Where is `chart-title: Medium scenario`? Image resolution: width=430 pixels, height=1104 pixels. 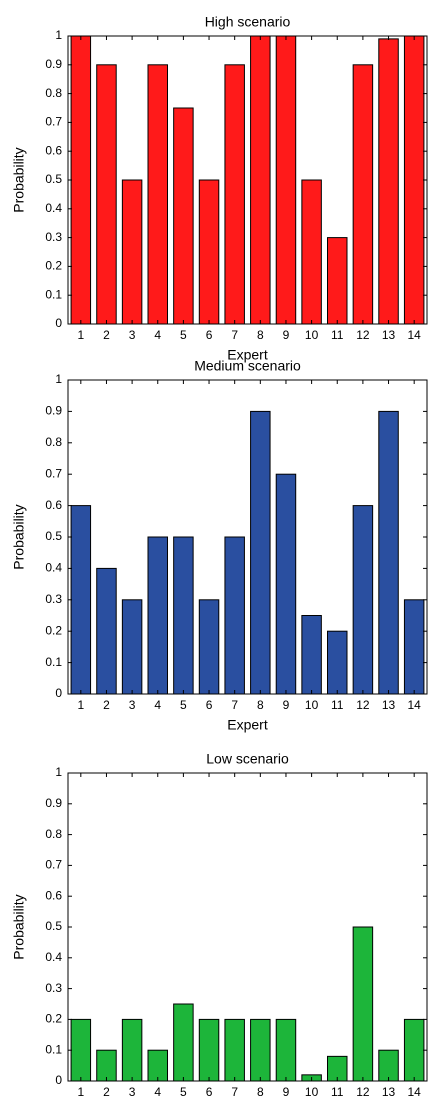 chart-title: Medium scenario is located at coordinates (247, 366).